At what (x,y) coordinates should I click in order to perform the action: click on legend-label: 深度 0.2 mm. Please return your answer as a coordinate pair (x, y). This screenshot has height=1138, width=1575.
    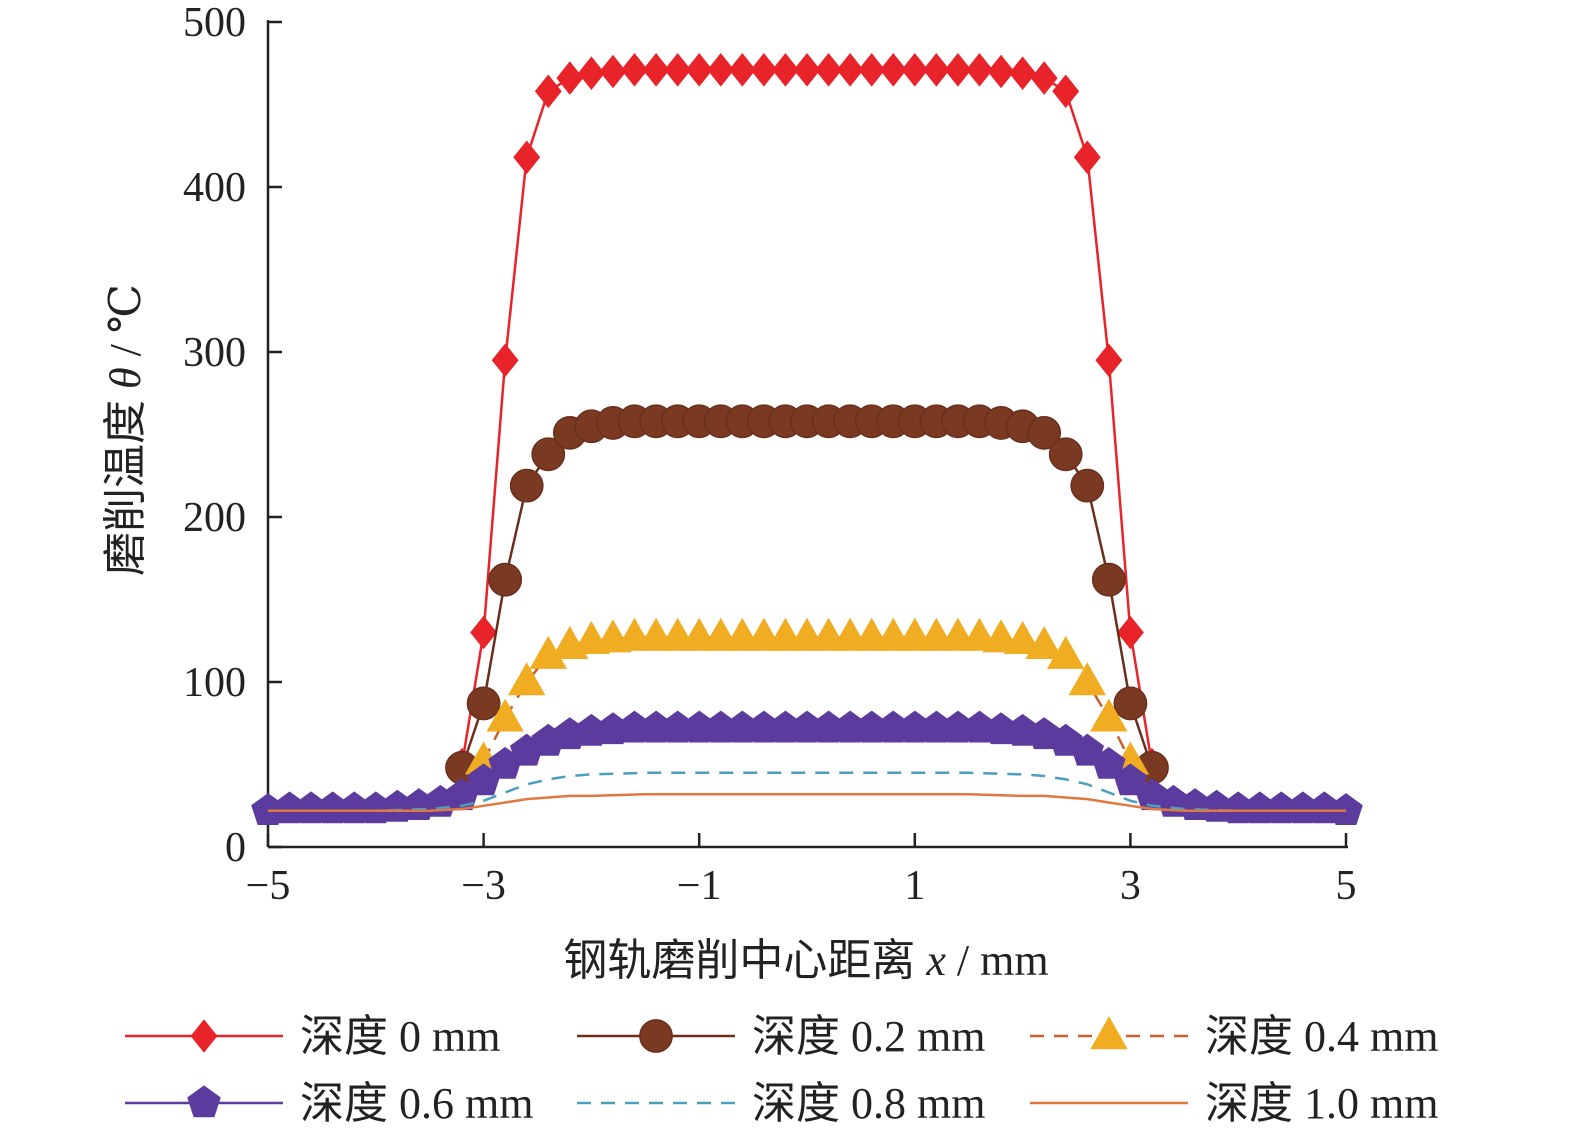
    Looking at the image, I should click on (868, 1036).